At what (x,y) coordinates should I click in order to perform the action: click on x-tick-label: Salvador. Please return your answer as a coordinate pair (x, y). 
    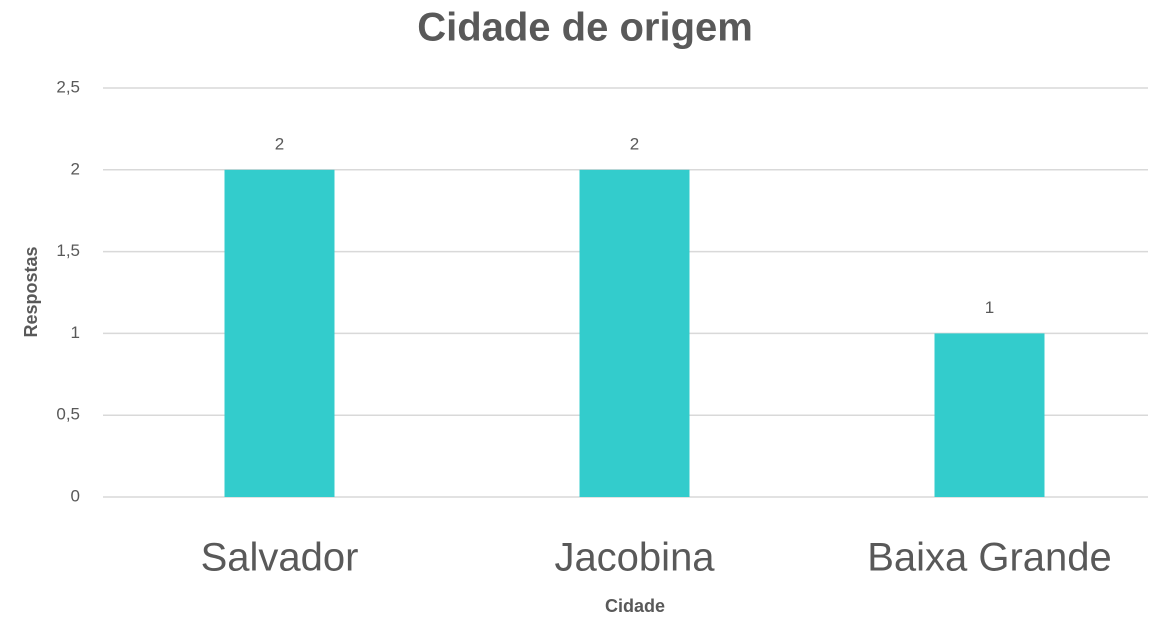
    Looking at the image, I should click on (280, 558).